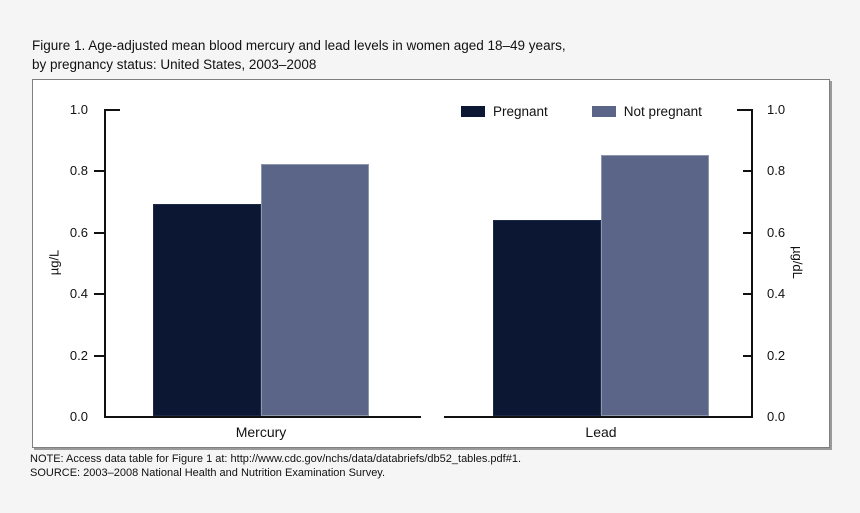  What do you see at coordinates (581, 111) in the screenshot?
I see `chart-legend: Pregnant Not pregnant` at bounding box center [581, 111].